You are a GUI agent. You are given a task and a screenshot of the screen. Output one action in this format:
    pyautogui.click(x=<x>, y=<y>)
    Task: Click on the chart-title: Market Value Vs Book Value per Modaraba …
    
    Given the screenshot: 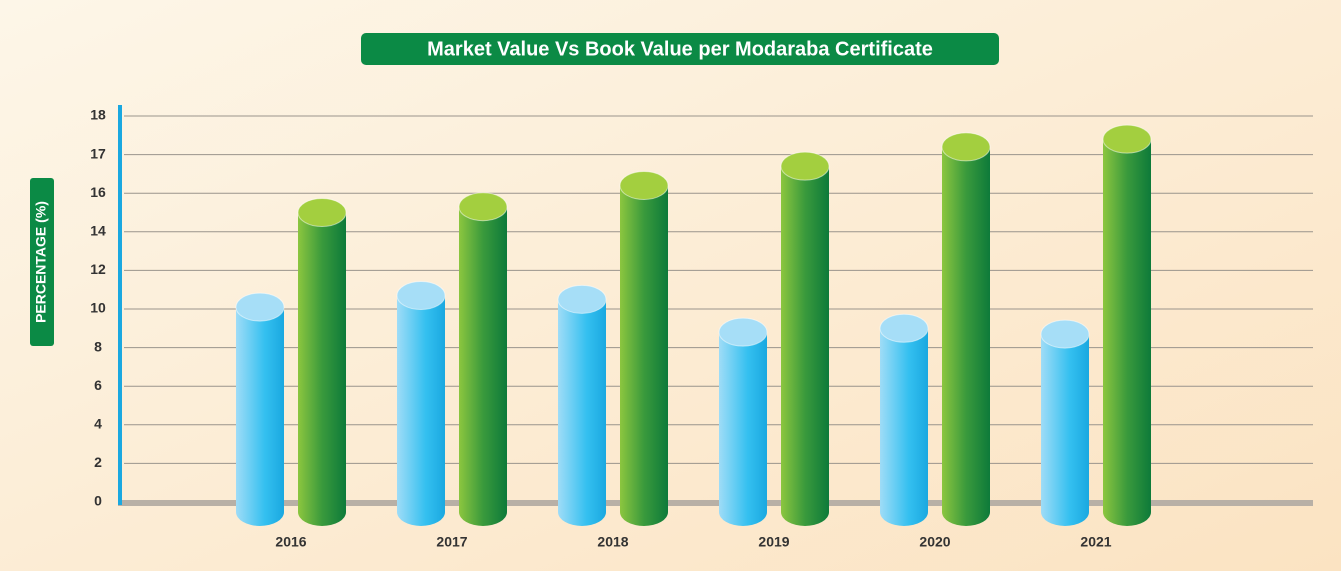 What is the action you would take?
    pyautogui.click(x=680, y=49)
    